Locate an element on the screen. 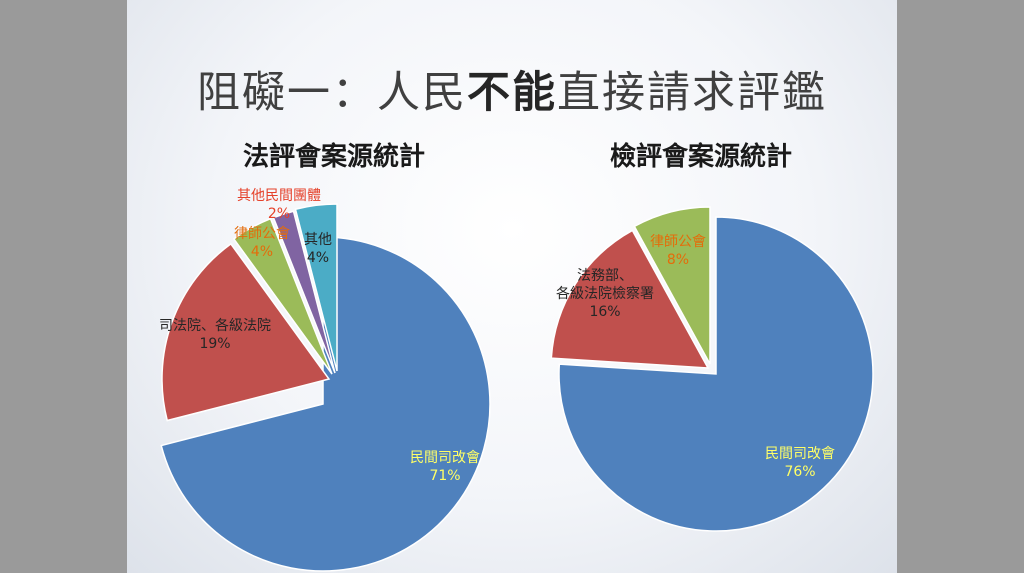 Image resolution: width=1024 pixels, height=573 pixels. slice-label-4: 其他 4% is located at coordinates (318, 249).